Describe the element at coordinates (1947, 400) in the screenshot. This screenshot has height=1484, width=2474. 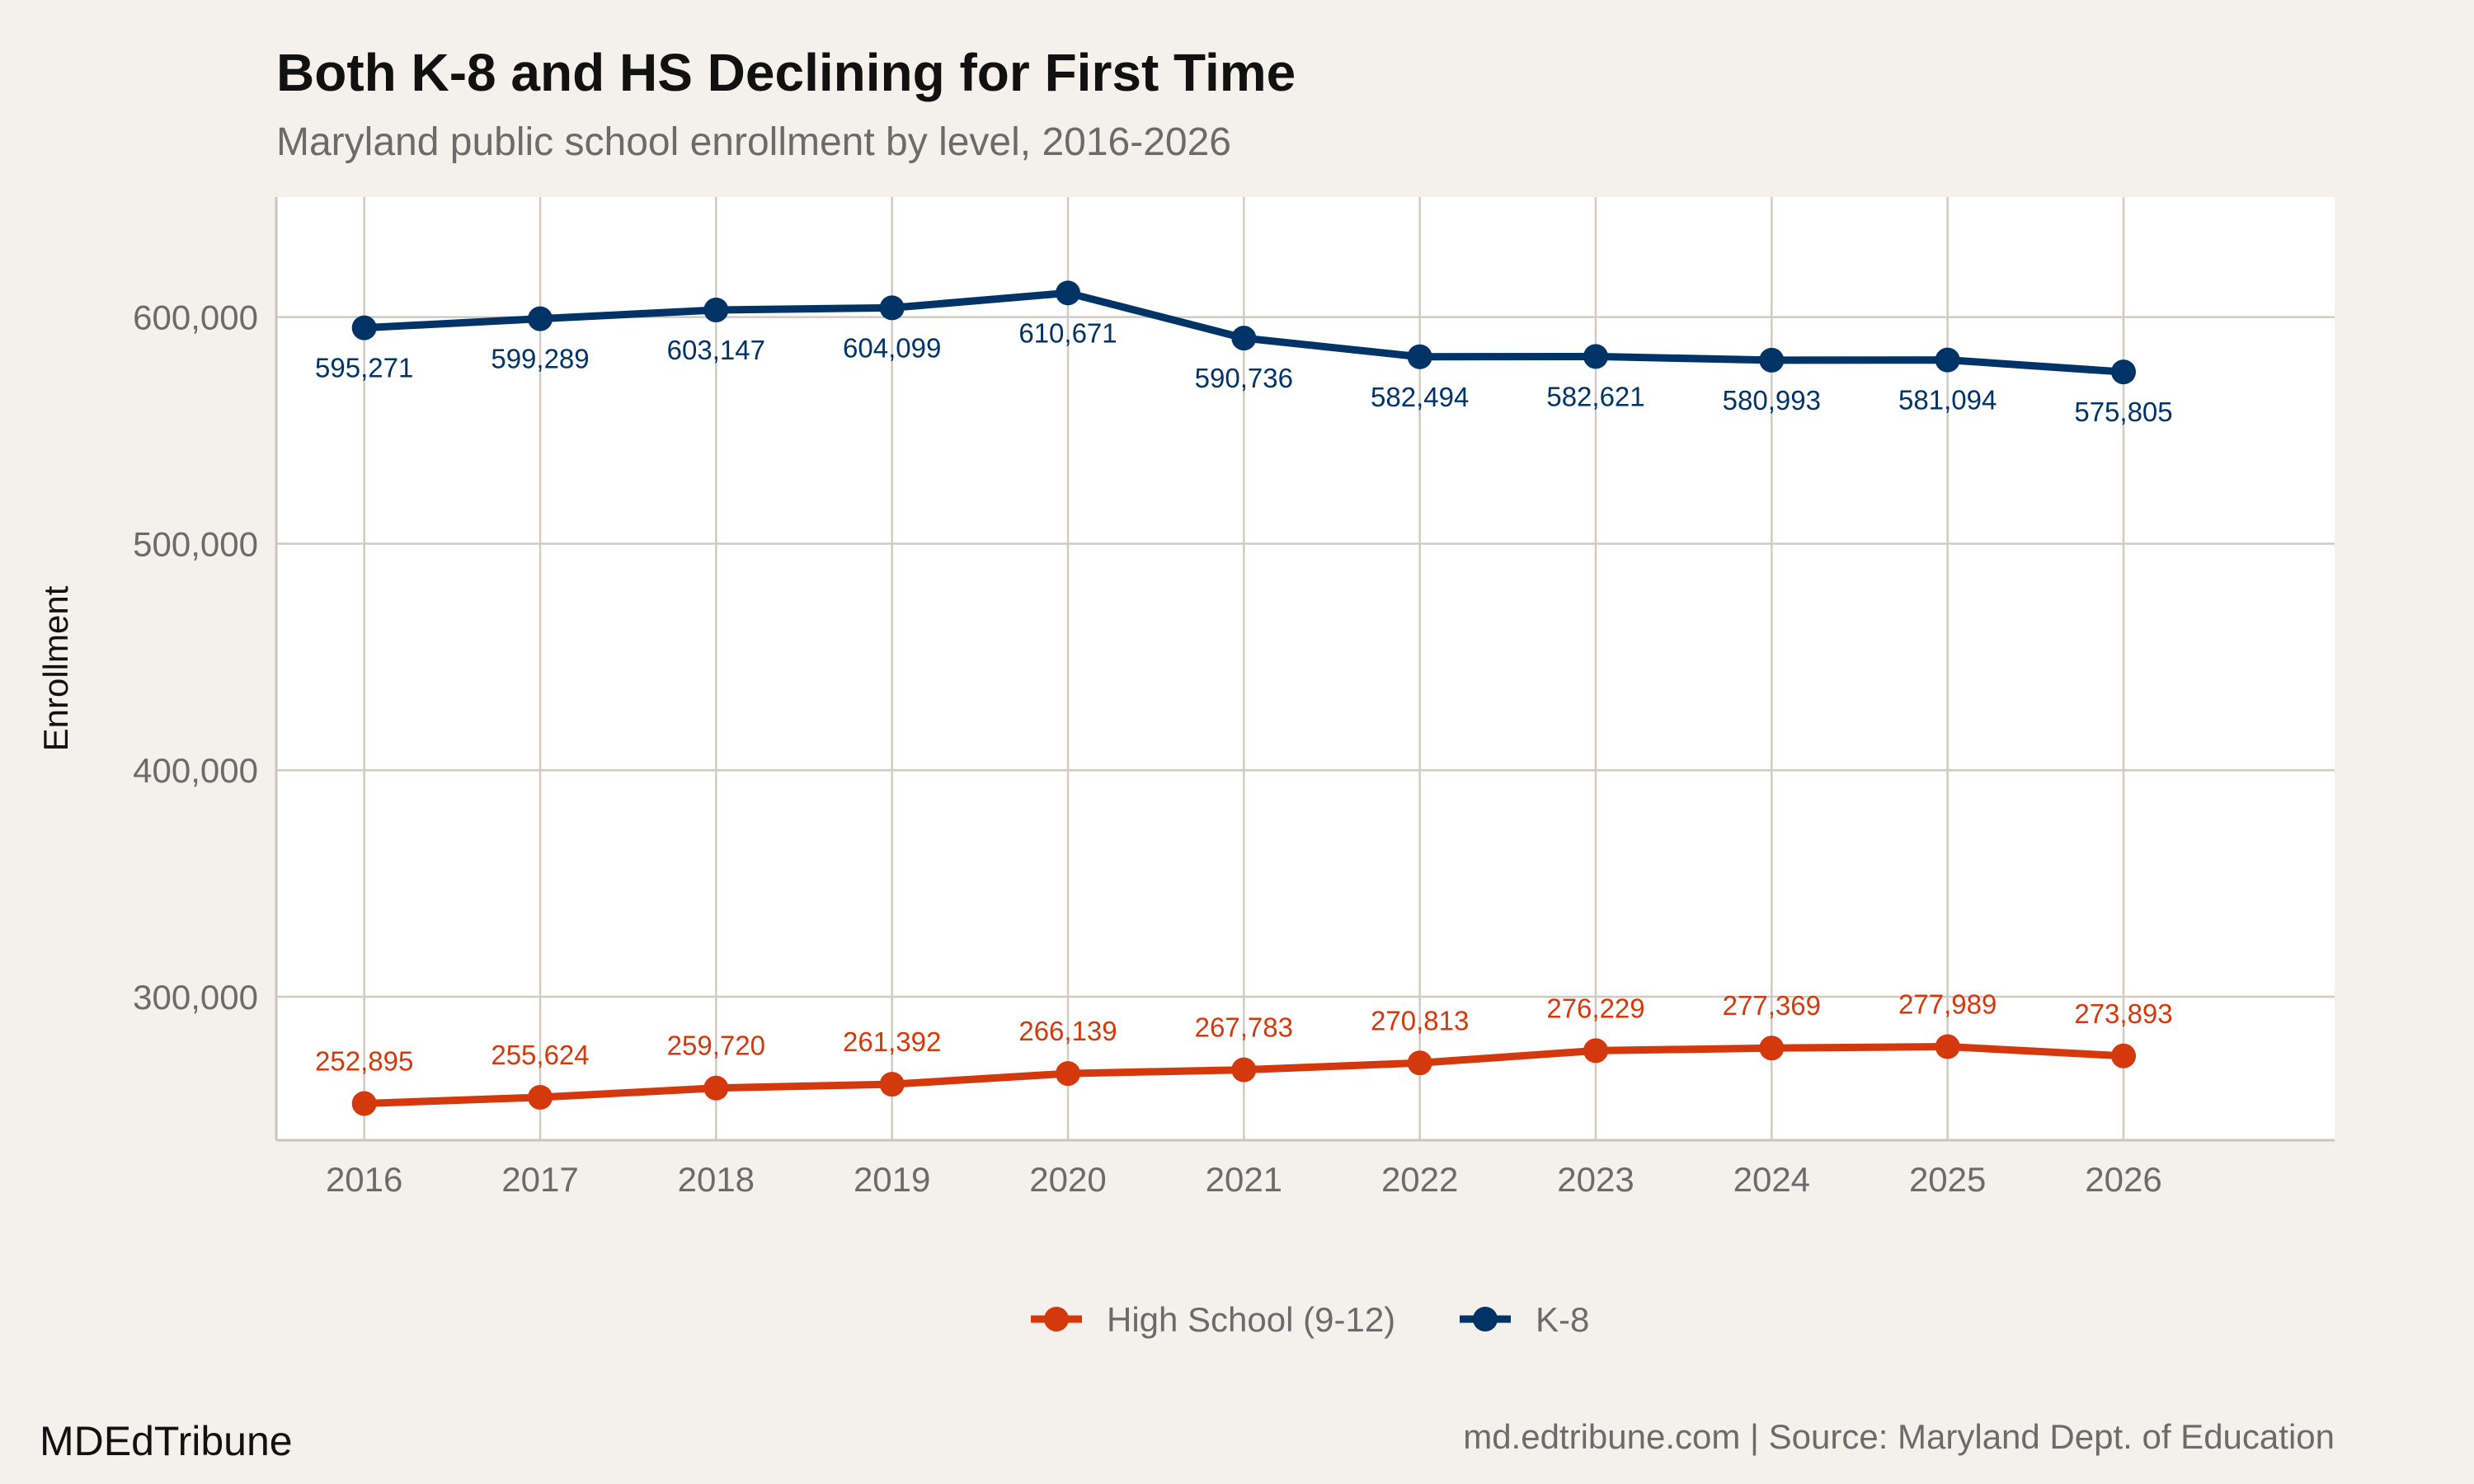
I see `data-label: 581,094` at that location.